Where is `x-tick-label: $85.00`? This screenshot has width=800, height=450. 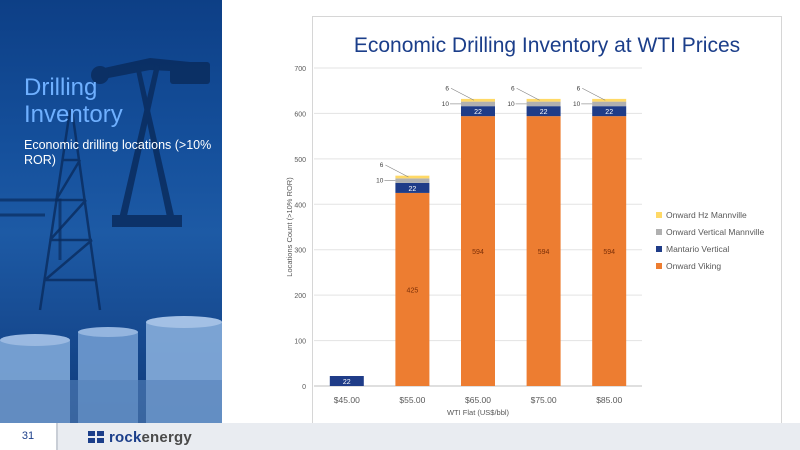 x-tick-label: $85.00 is located at coordinates (609, 400).